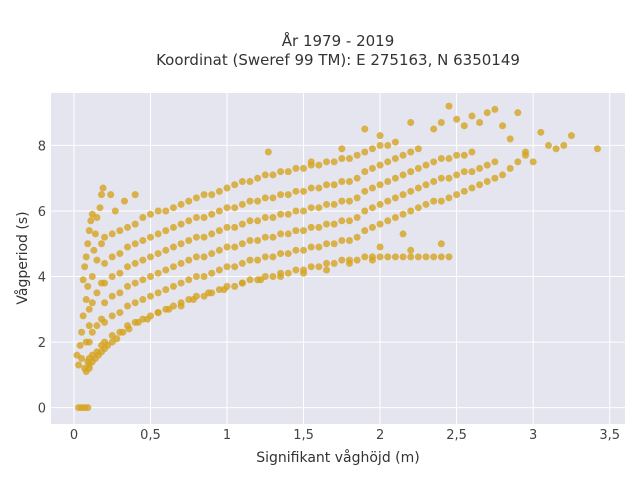  I want to click on x-tick-label: 2,5, so click(456, 435).